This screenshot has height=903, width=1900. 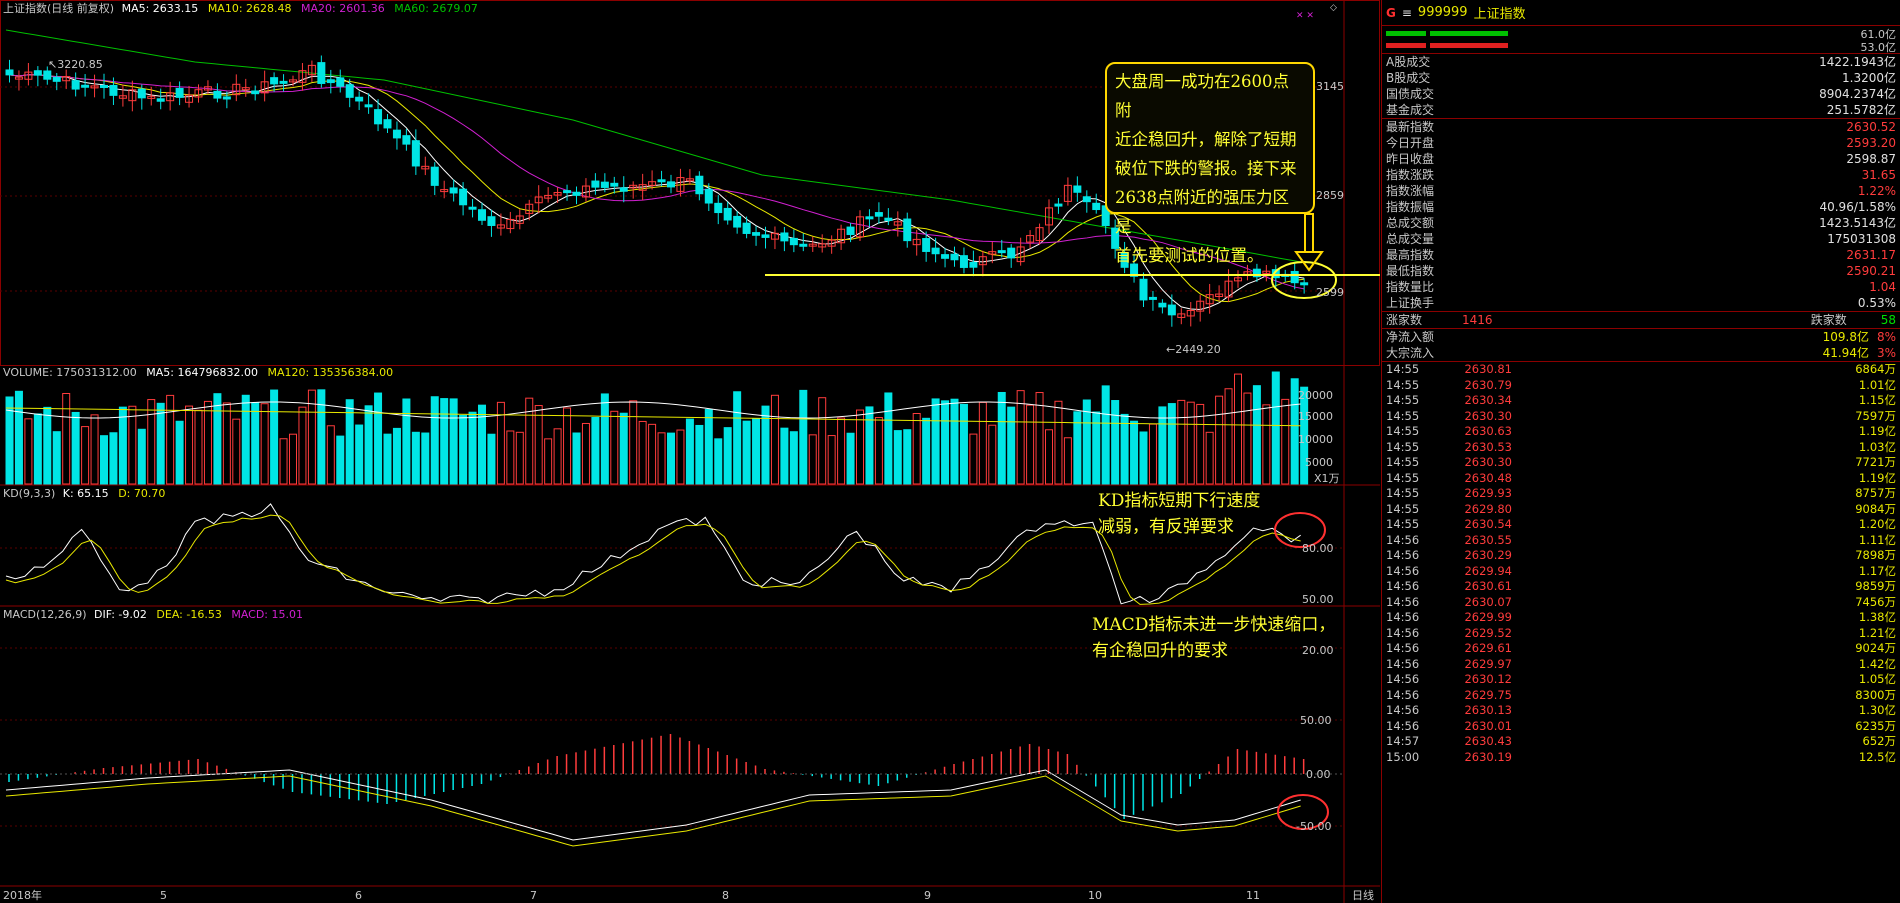 I want to click on stat-row: 指数量比 1.04, so click(x=1641, y=287).